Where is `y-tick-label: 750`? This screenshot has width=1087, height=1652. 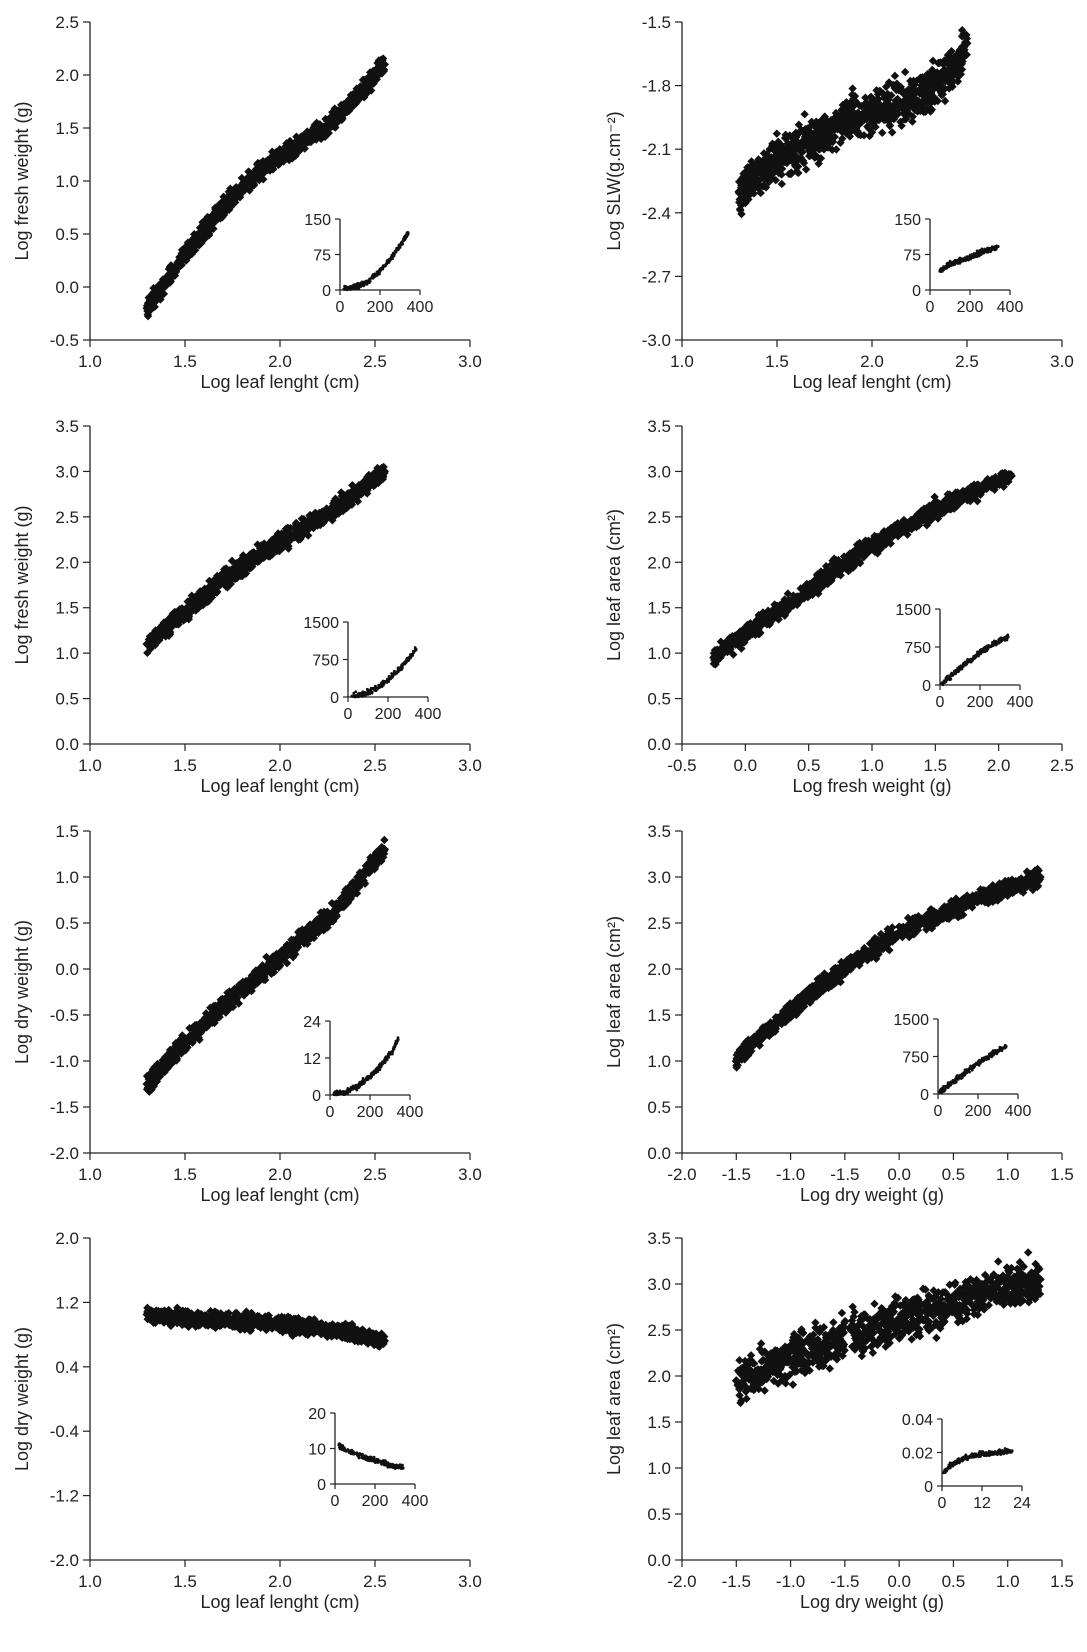
y-tick-label: 750 is located at coordinates (917, 648).